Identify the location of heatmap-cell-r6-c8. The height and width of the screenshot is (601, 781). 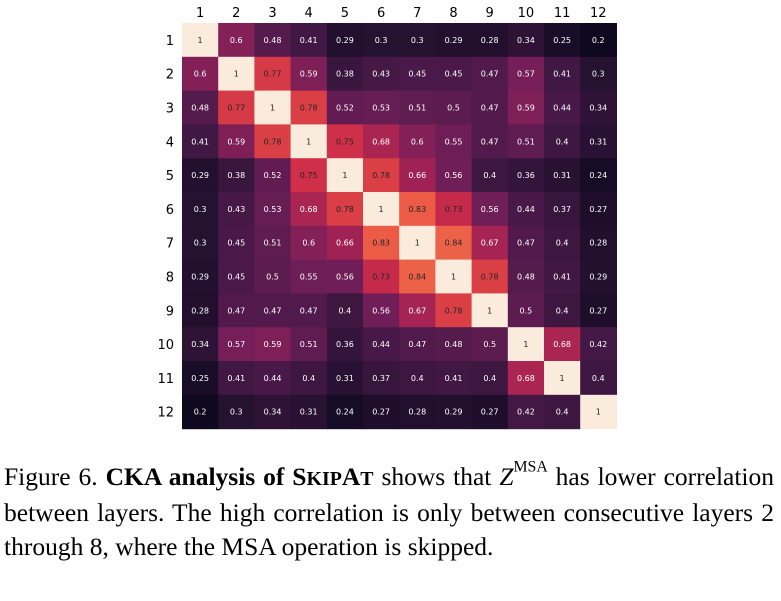
(454, 209).